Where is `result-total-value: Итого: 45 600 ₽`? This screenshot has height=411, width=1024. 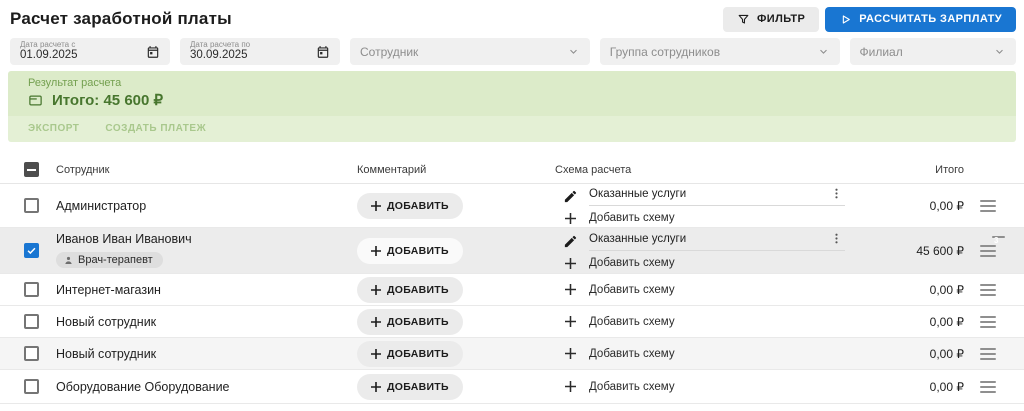 result-total-value: Итого: 45 600 ₽ is located at coordinates (108, 100).